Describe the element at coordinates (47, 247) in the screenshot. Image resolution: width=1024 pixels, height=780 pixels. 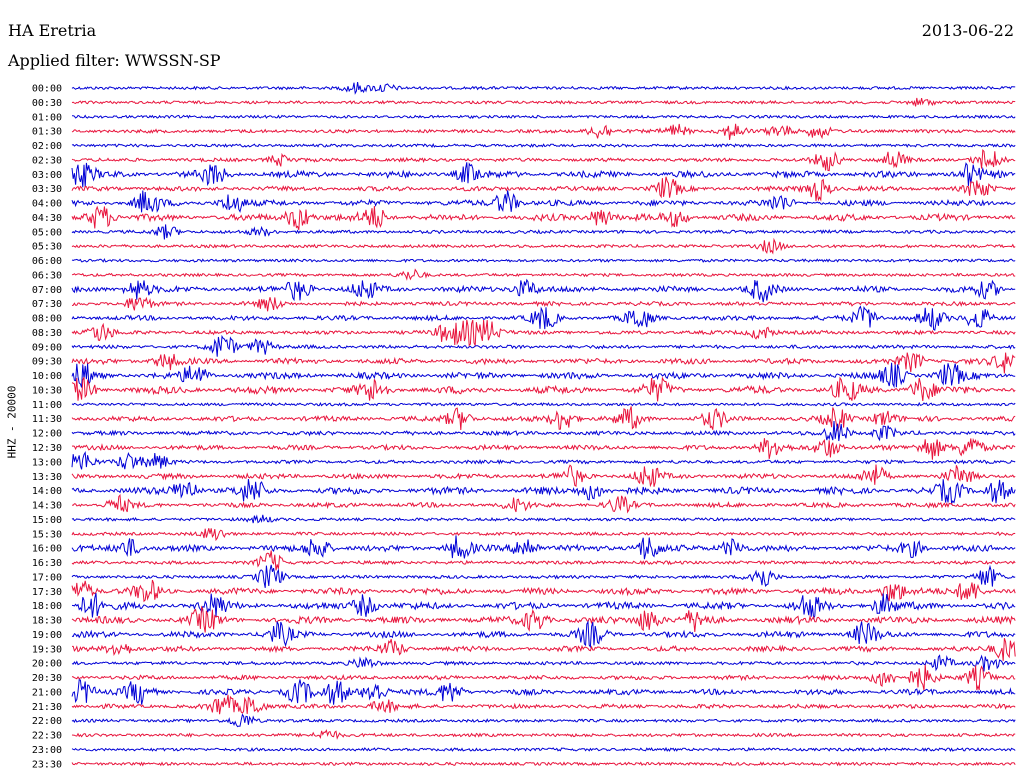
I see `row-time-label: 05:30` at that location.